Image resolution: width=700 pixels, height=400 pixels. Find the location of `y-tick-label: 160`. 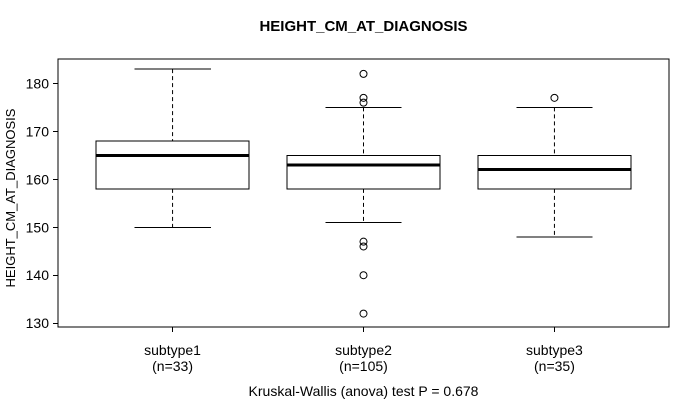

y-tick-label: 160 is located at coordinates (38, 179).